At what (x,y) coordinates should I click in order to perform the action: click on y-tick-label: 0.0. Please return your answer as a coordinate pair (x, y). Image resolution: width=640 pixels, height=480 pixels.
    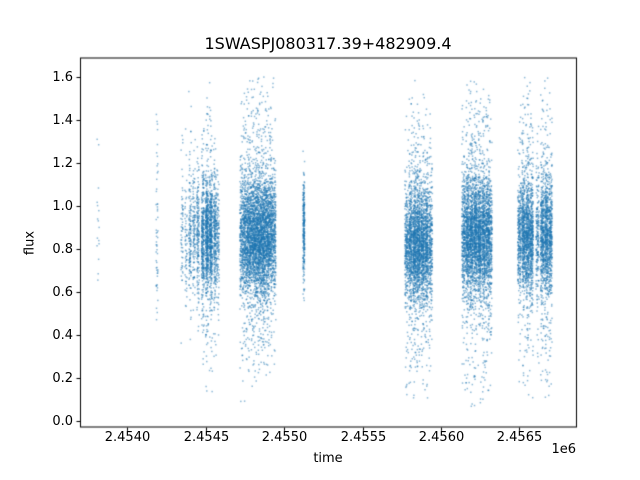
    Looking at the image, I should click on (62, 421).